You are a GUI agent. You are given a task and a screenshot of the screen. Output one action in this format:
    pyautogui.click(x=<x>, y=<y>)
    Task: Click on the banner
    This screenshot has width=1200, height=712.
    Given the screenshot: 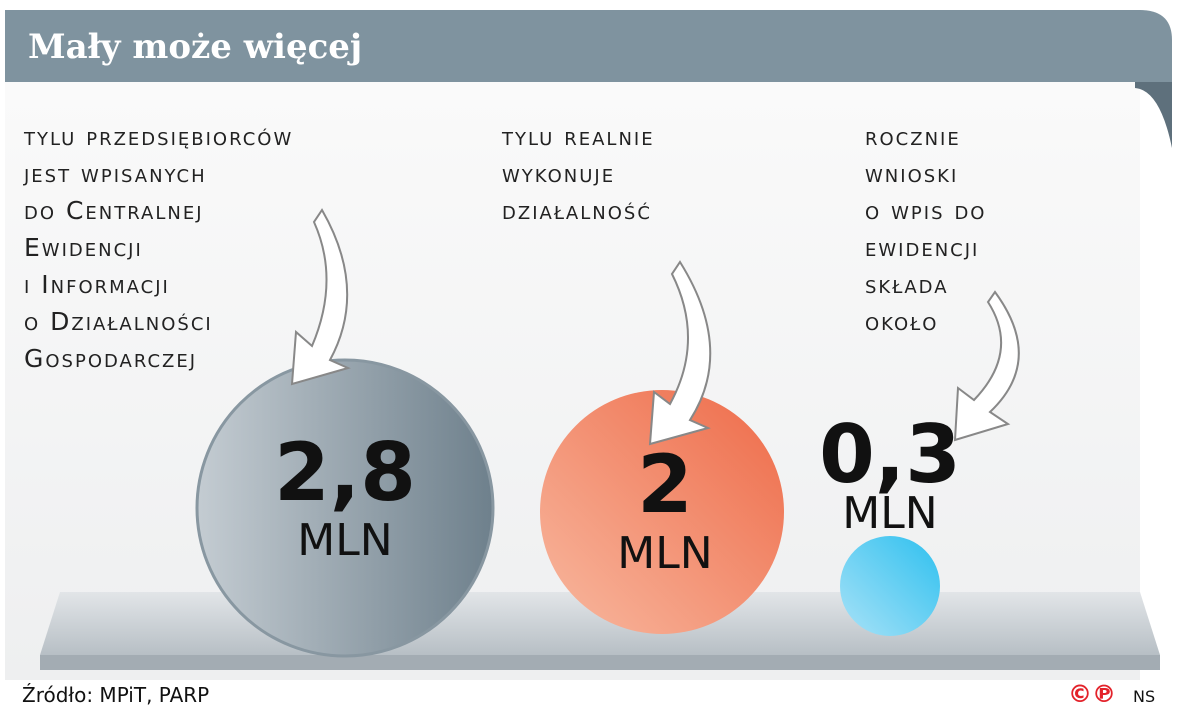 What is the action you would take?
    pyautogui.click(x=588, y=46)
    